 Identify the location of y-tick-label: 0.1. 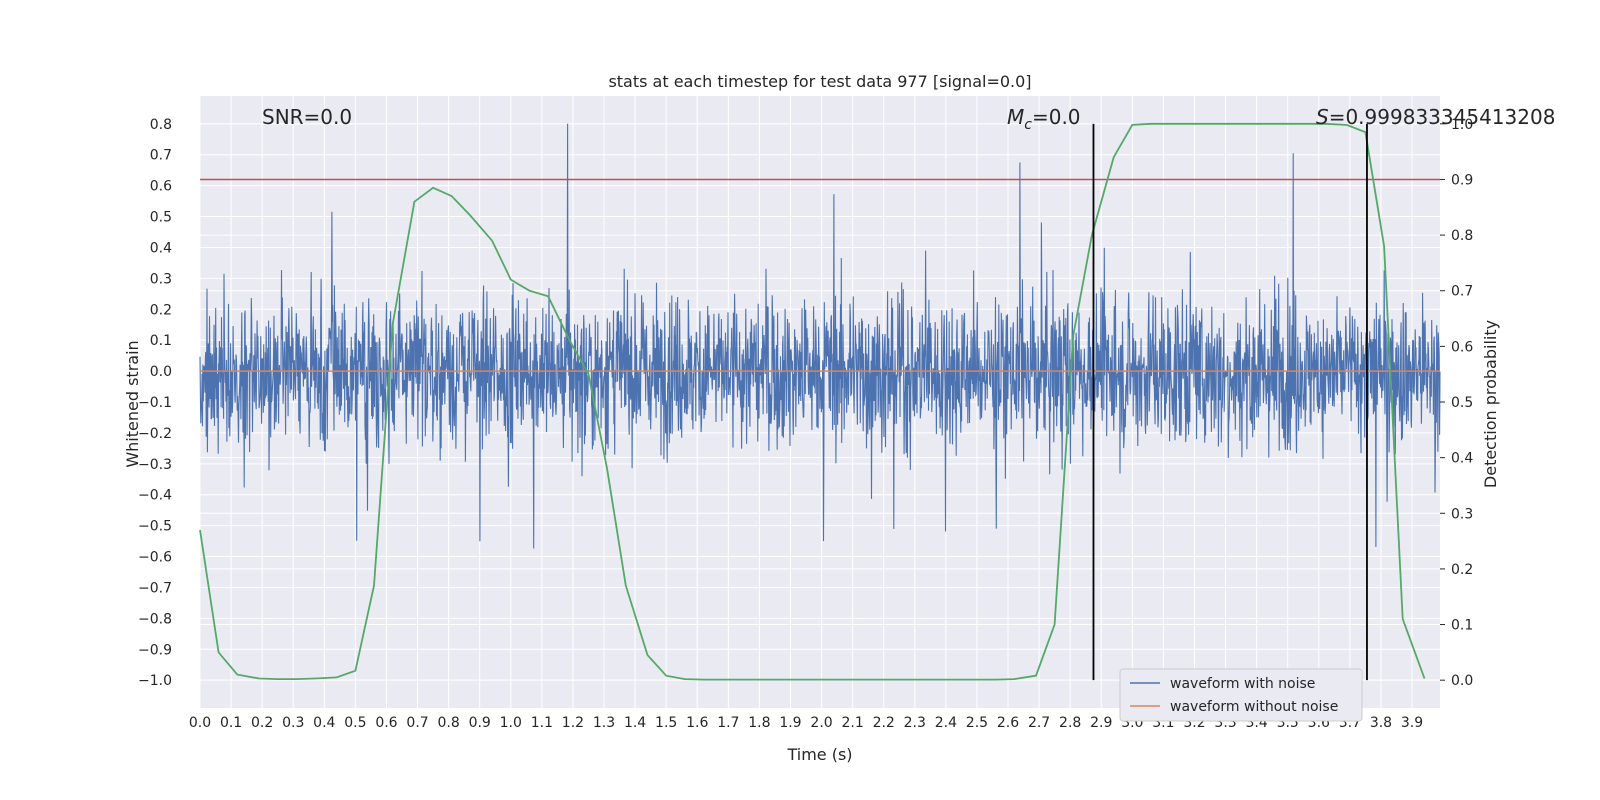
(161, 341).